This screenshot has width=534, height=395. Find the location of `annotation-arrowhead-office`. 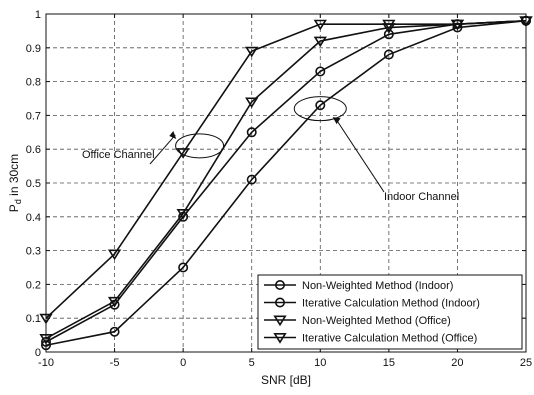

annotation-arrowhead-office is located at coordinates (173, 135).